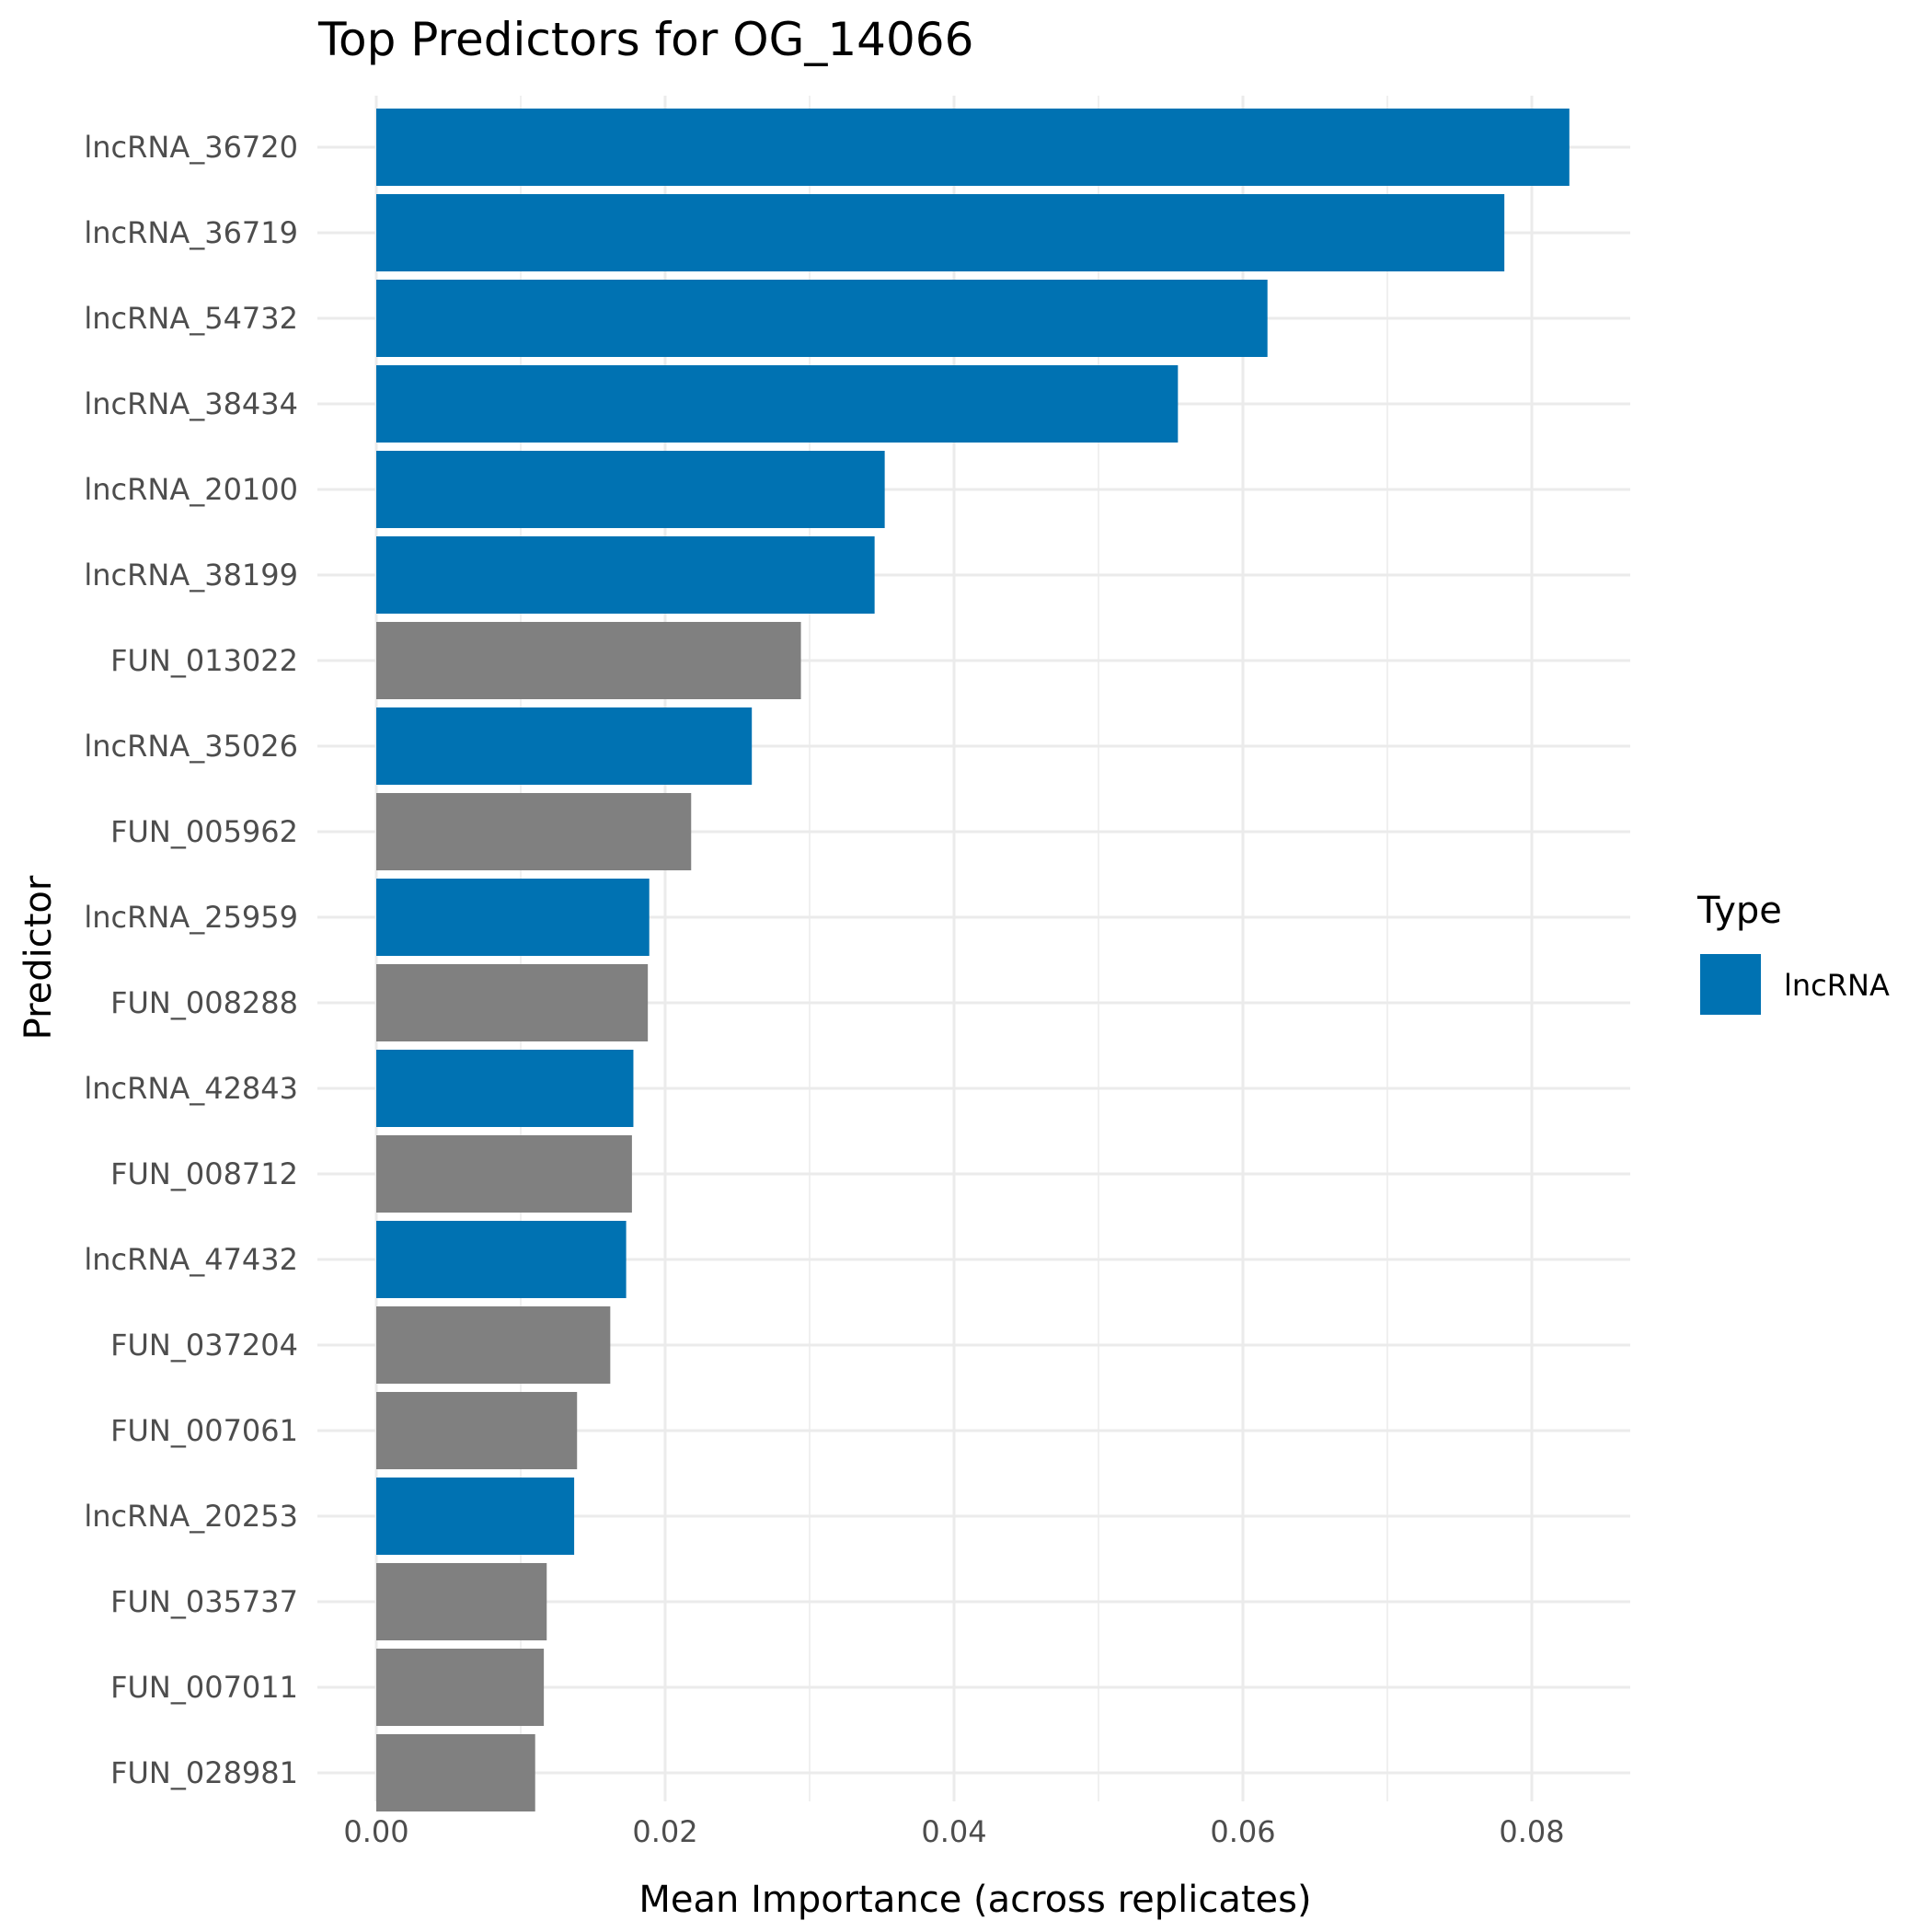 Image resolution: width=1932 pixels, height=1932 pixels. Describe the element at coordinates (191, 403) in the screenshot. I see `y-tick-label: lncRNA_38434` at that location.